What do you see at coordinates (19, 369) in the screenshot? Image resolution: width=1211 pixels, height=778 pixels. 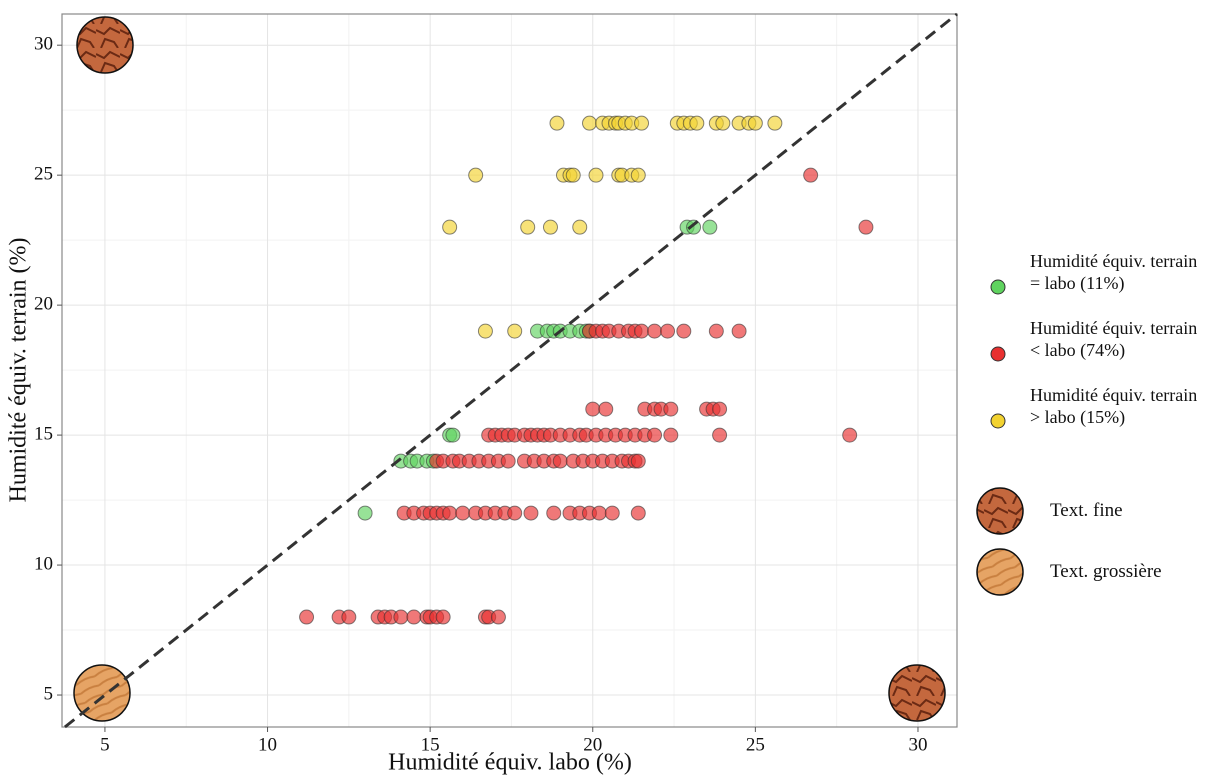 I see `y-axis-label: Humidité équiv. terrain (%)` at bounding box center [19, 369].